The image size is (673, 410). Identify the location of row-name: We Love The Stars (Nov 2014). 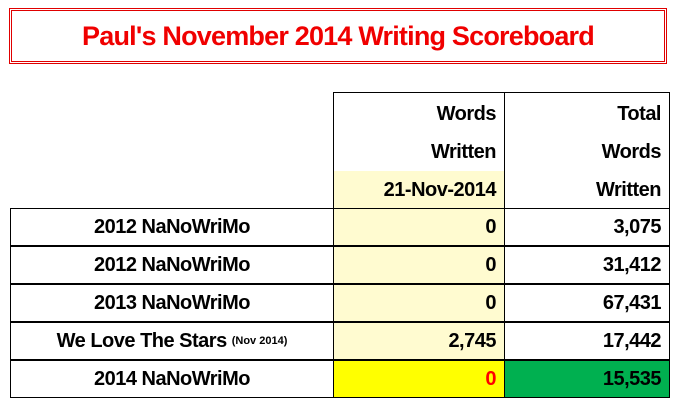
(172, 341).